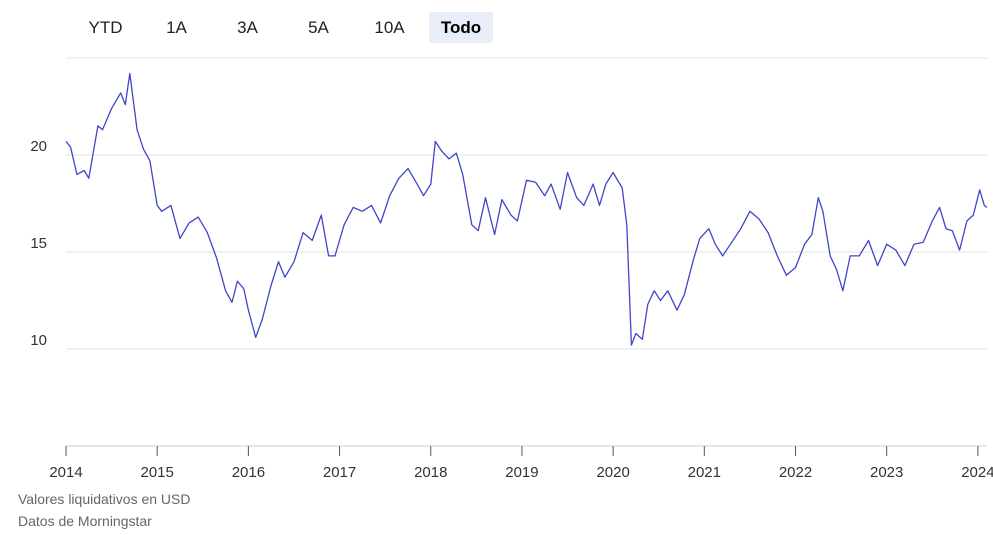 Image resolution: width=993 pixels, height=535 pixels. I want to click on y-tick-label: 10, so click(38, 340).